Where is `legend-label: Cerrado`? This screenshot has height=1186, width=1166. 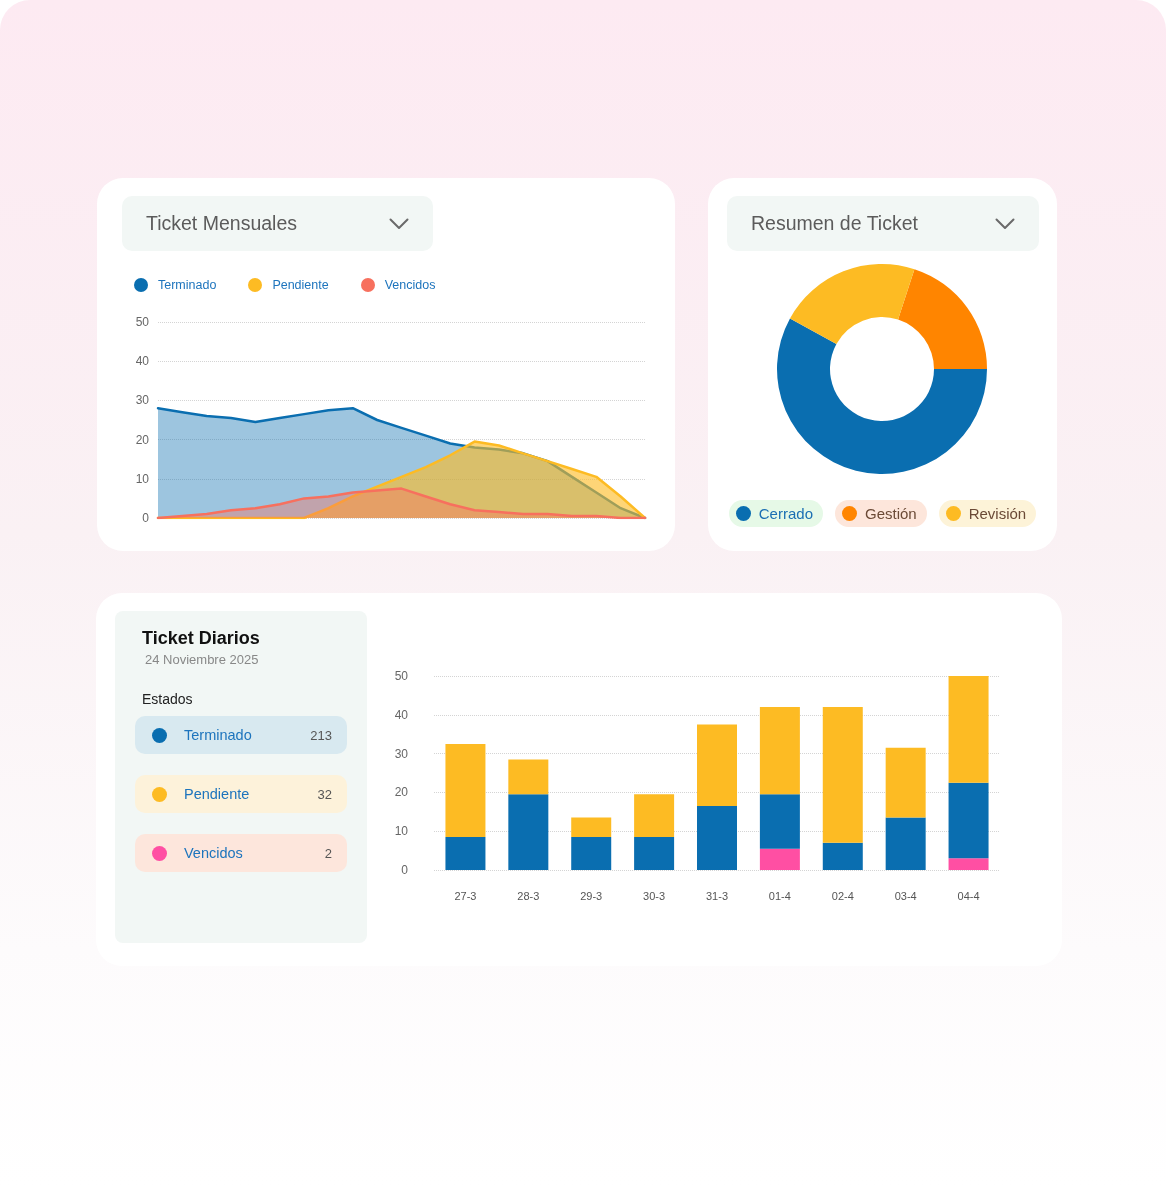 legend-label: Cerrado is located at coordinates (785, 513).